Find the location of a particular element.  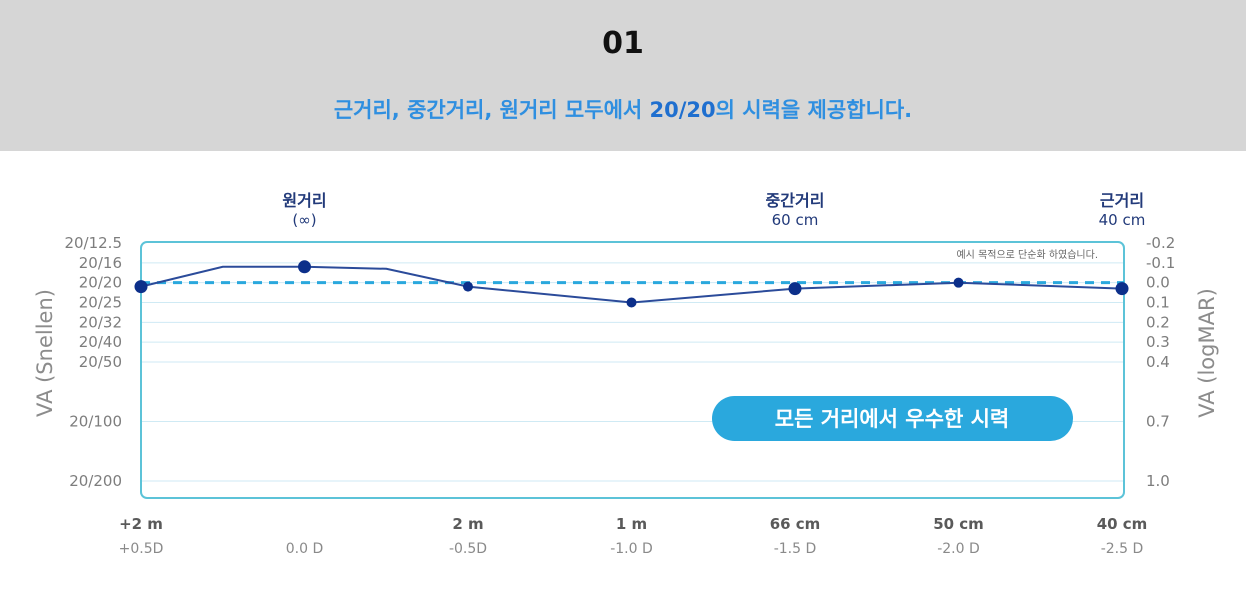

y-tick-left: 20/50 is located at coordinates (100, 362).